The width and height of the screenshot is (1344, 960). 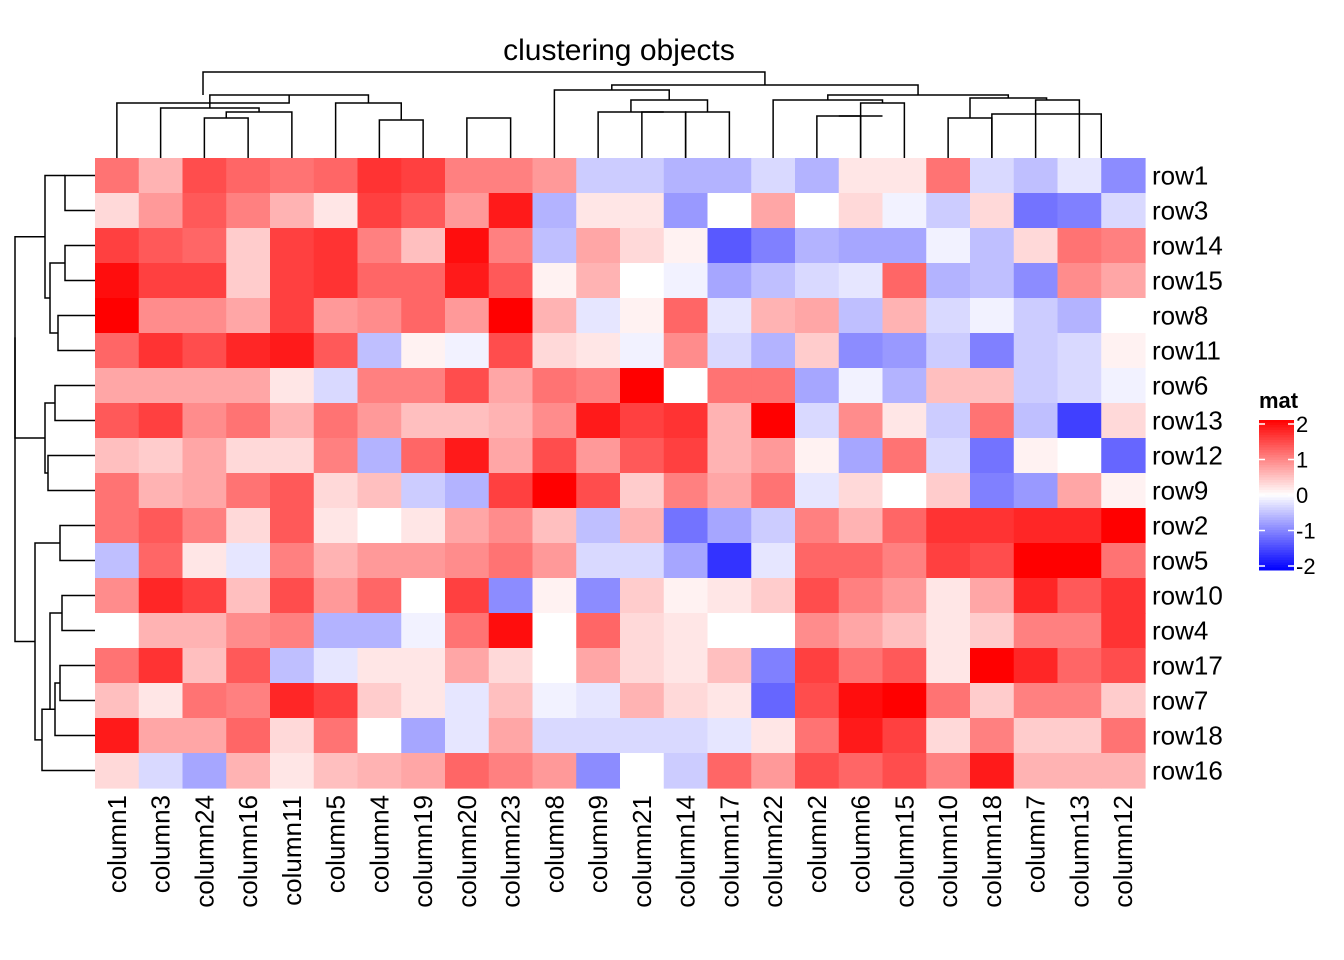 I want to click on column-dendrogram, so click(x=609, y=114).